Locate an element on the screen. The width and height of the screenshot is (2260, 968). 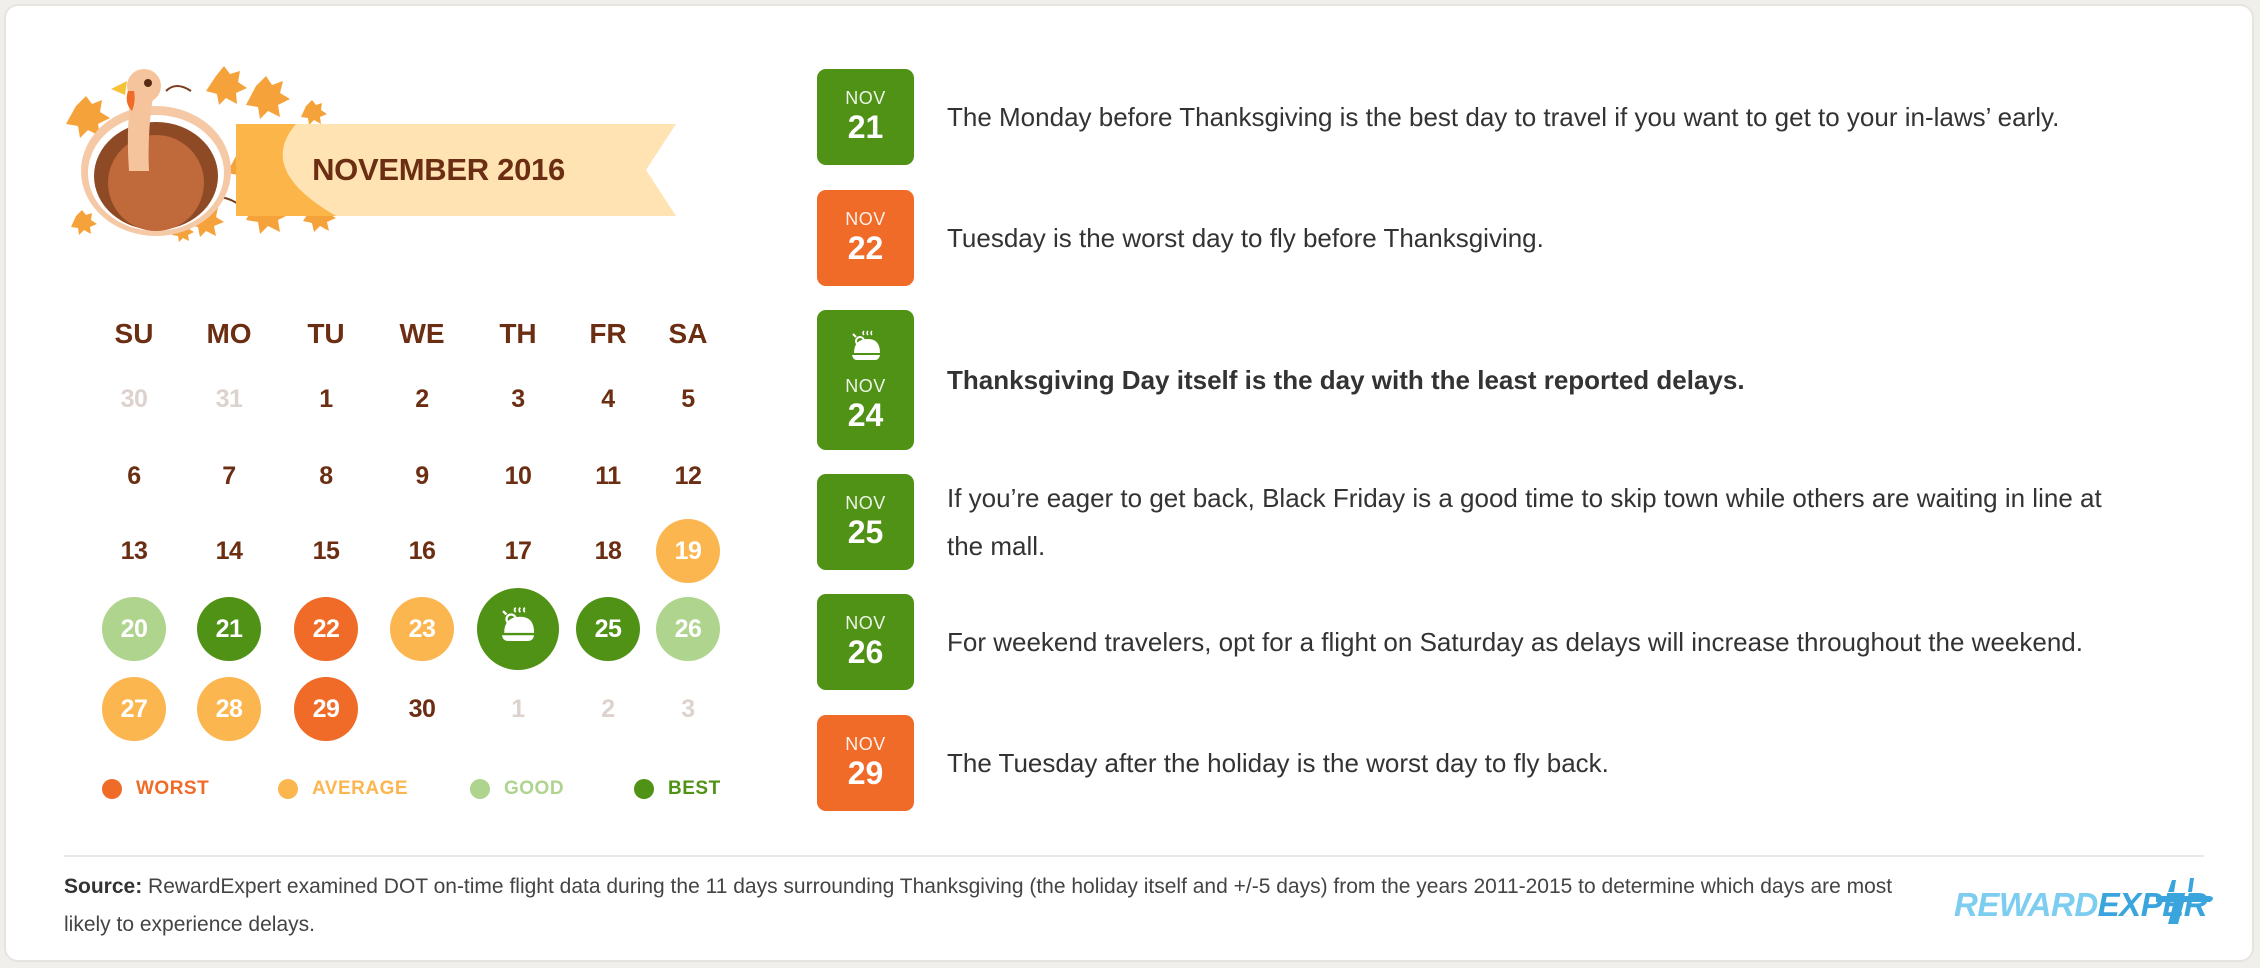
month-title: NOVEMBER 2016 is located at coordinates (438, 169).